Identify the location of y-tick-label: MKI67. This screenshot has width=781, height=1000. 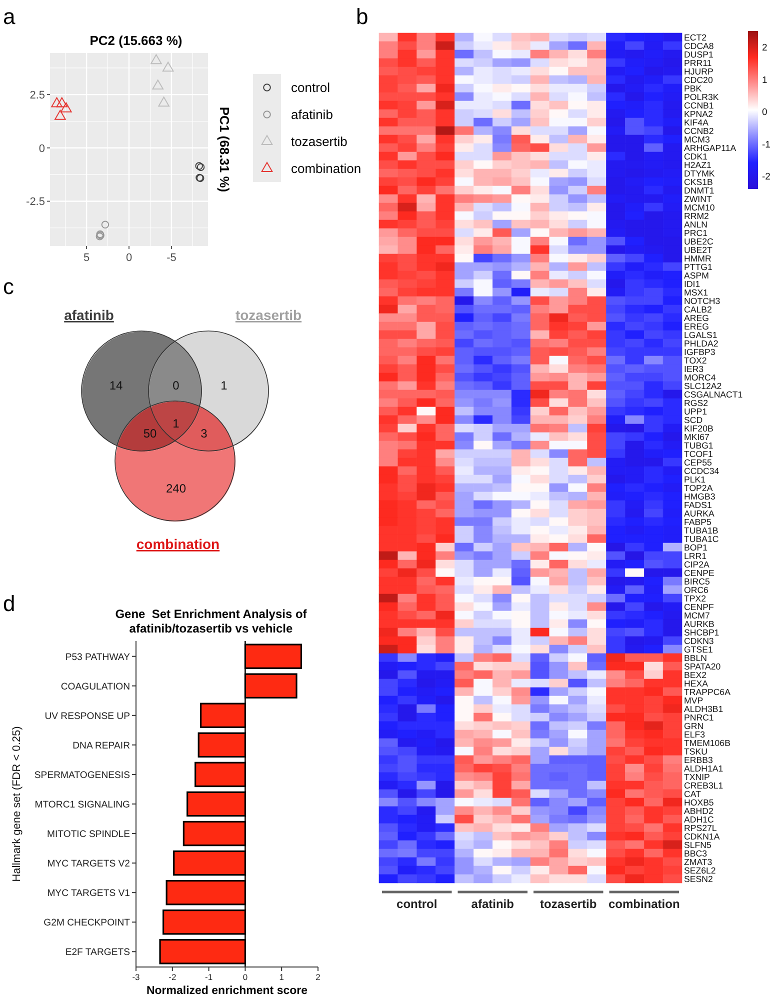
(697, 437).